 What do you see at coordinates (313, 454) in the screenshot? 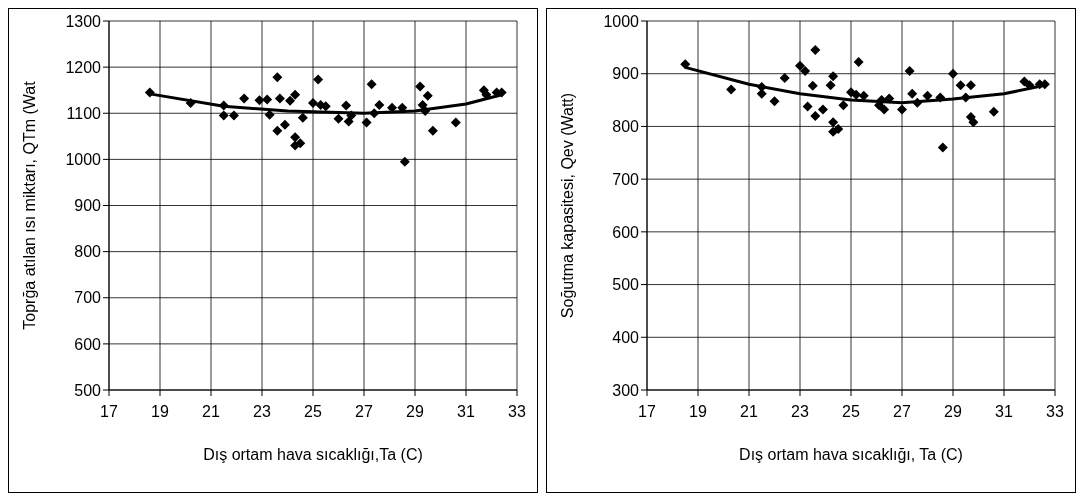
I see `x-axis-title: Dış ortam hava sıcaklığı,Ta (C)` at bounding box center [313, 454].